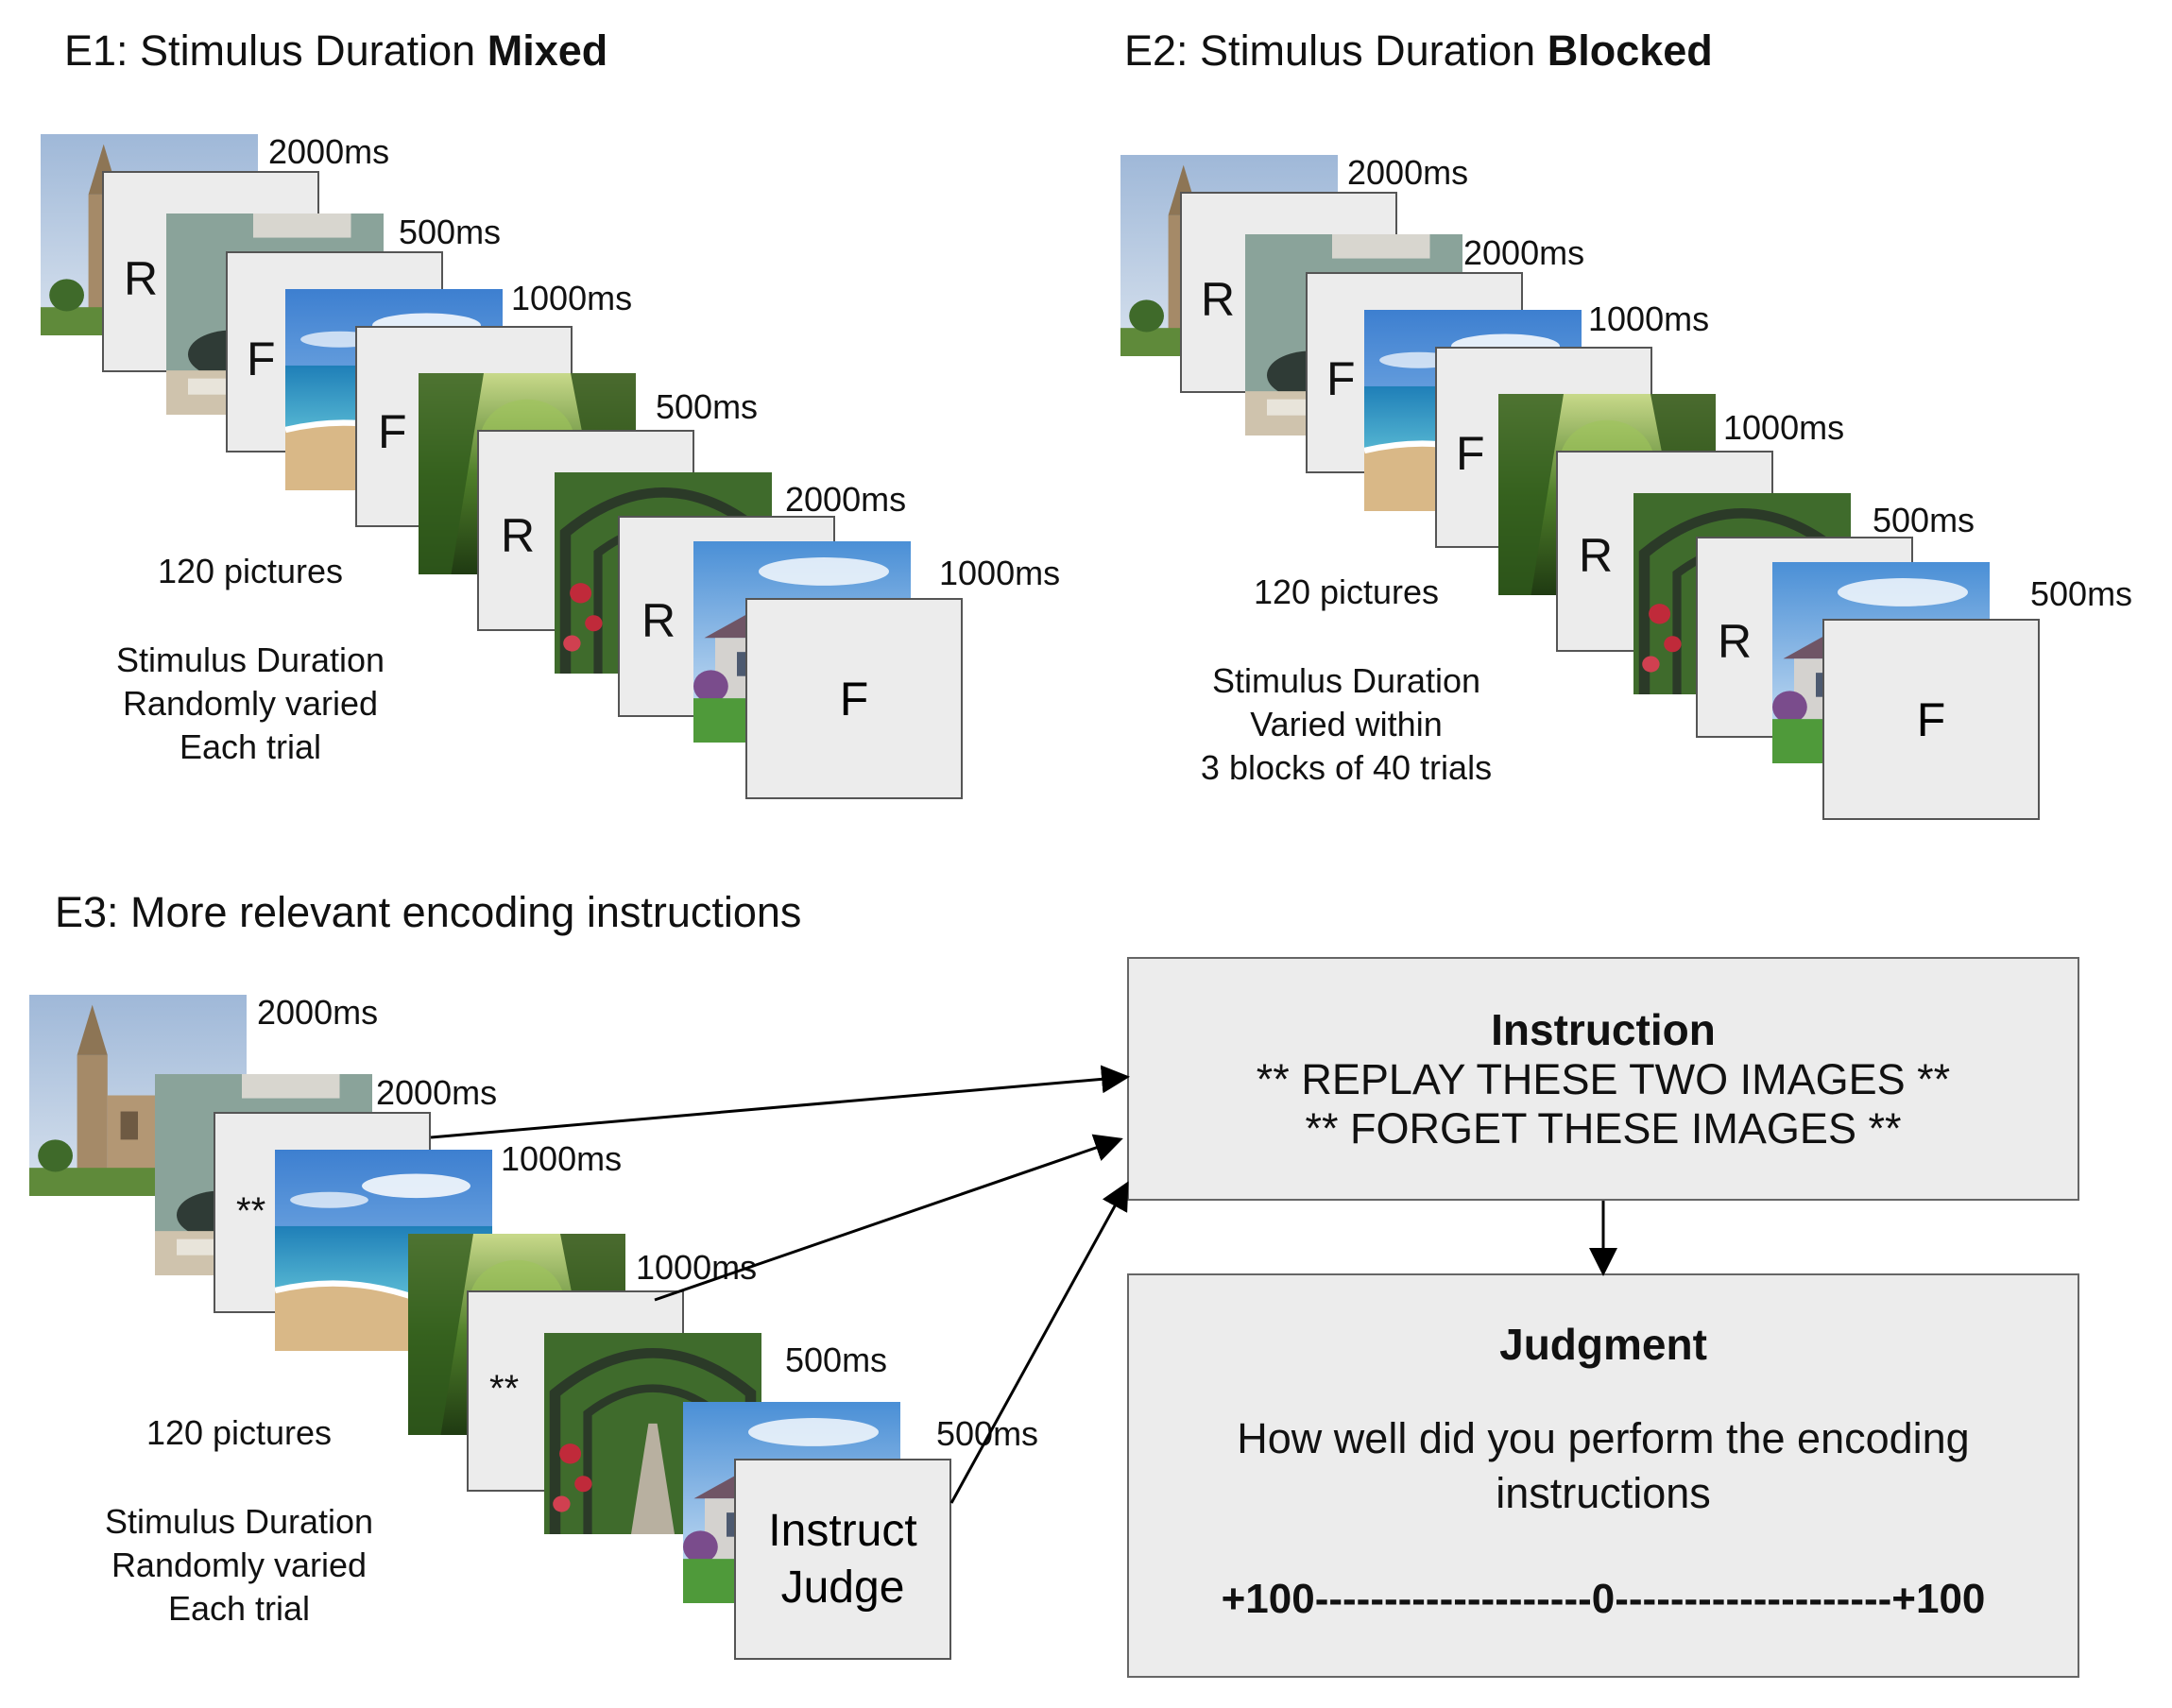 This screenshot has width=2172, height=1708. What do you see at coordinates (843, 1559) in the screenshot?
I see `instruct-judge-frame: Instruct Judge` at bounding box center [843, 1559].